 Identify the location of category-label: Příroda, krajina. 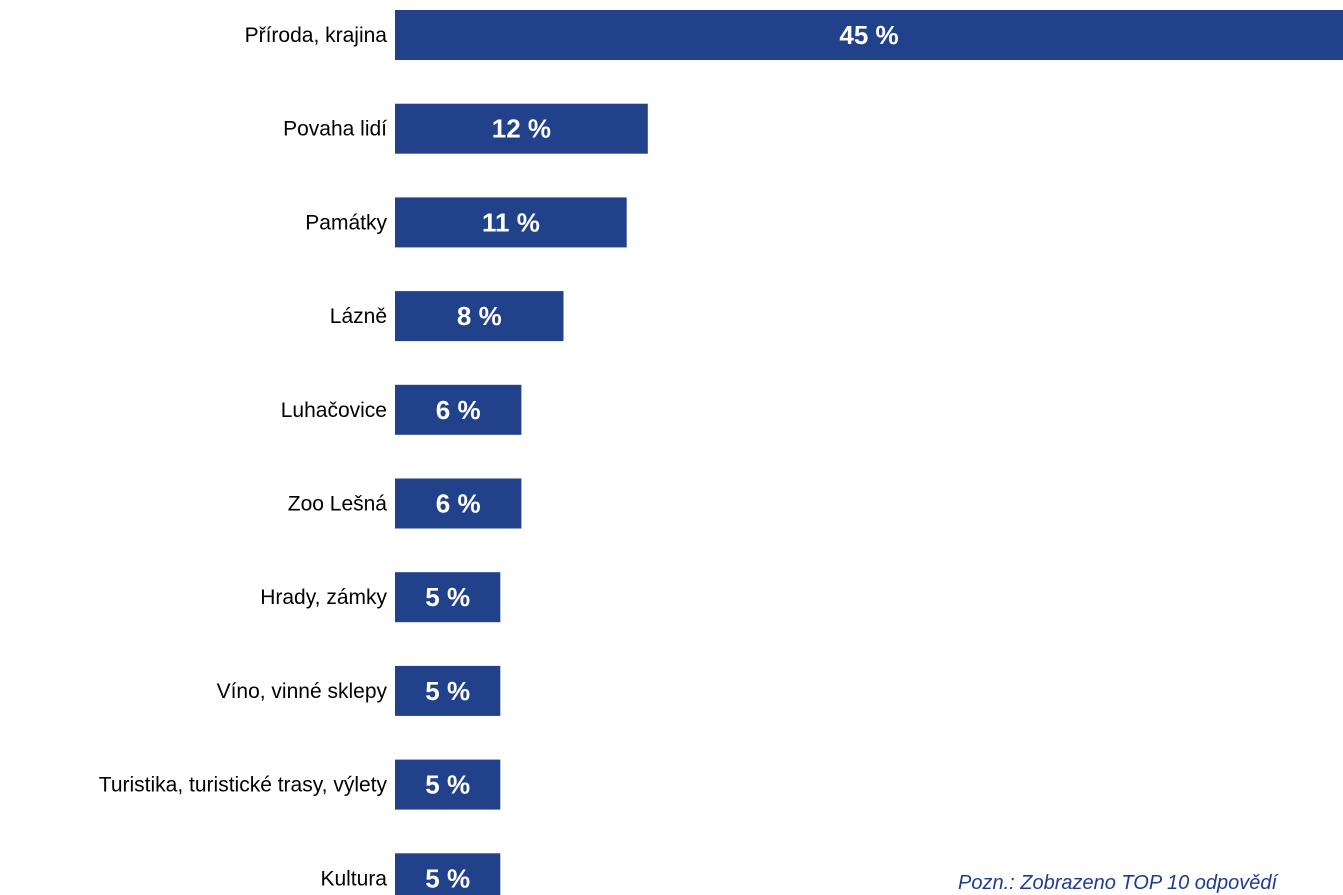
(316, 35).